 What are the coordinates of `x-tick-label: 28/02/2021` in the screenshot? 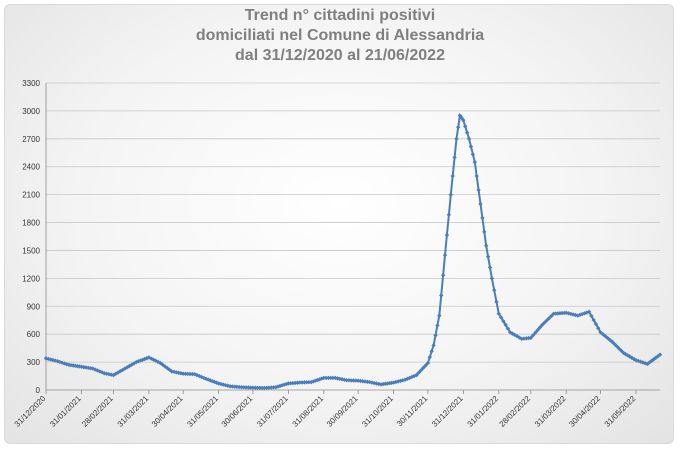 It's located at (97, 411).